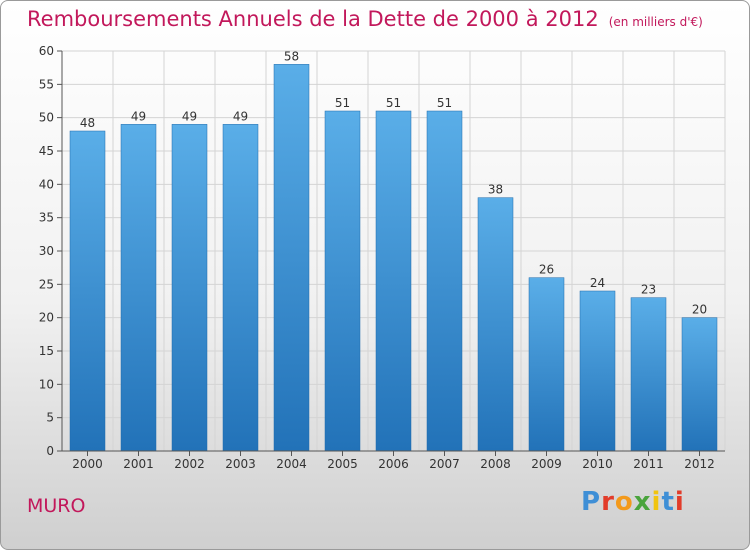 This screenshot has height=550, width=750. Describe the element at coordinates (46, 351) in the screenshot. I see `y-tick-label: 15` at that location.